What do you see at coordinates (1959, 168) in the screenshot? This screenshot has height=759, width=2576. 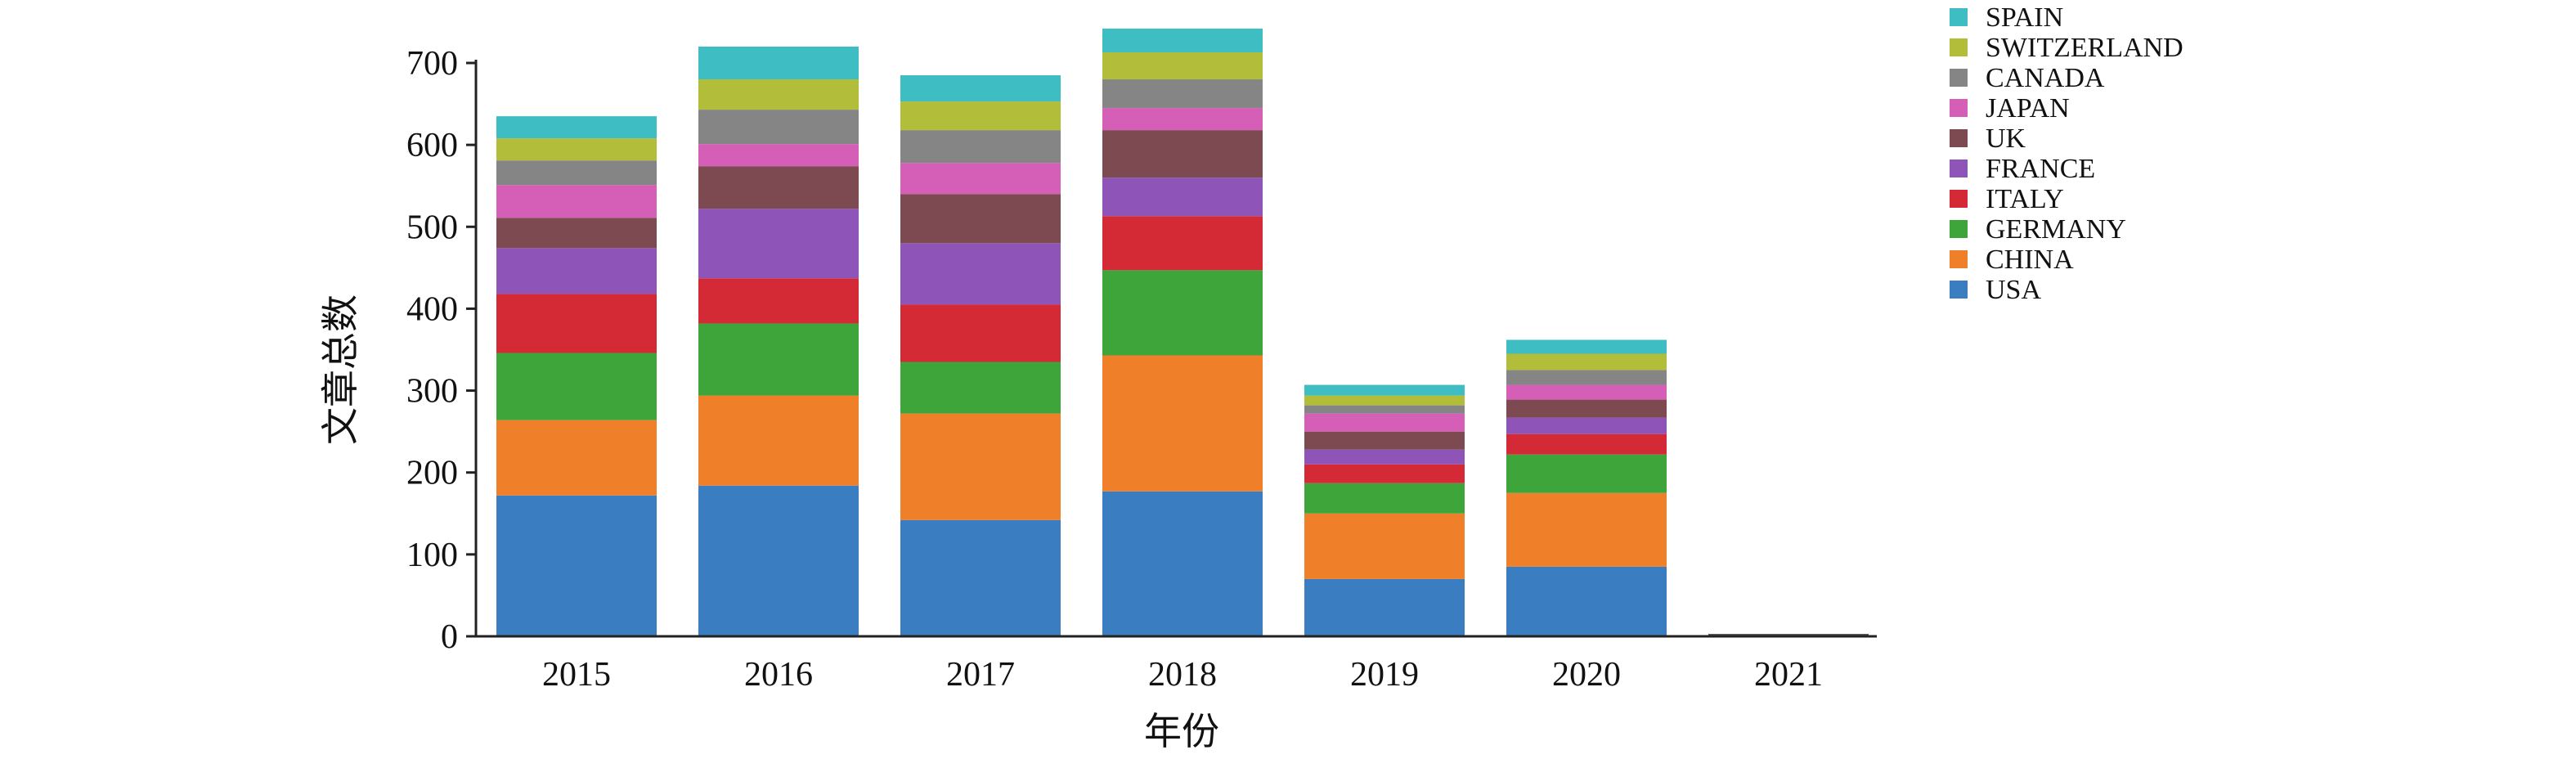 I see `legend-swatch-france` at bounding box center [1959, 168].